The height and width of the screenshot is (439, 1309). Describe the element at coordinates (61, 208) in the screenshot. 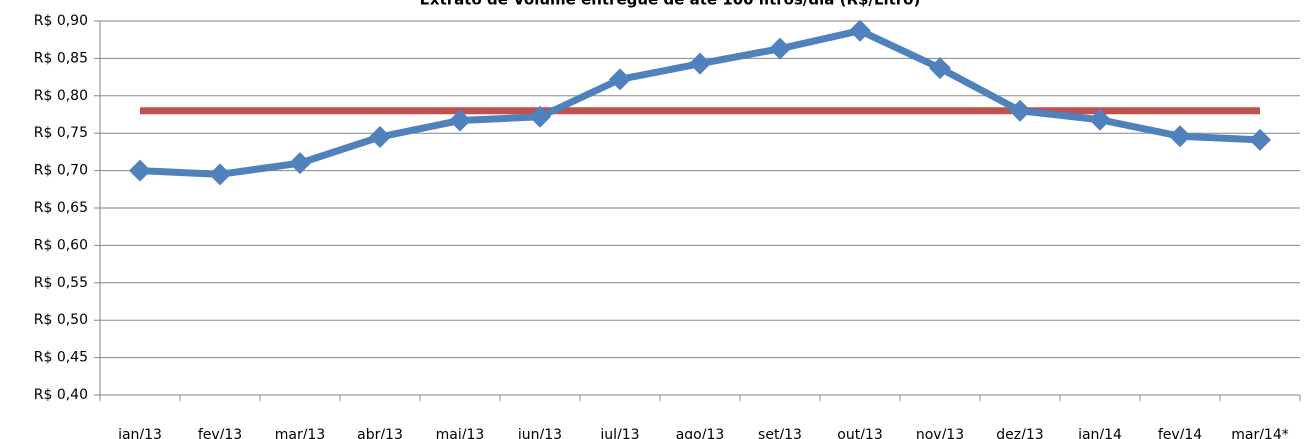

I see `y-tick-label: R$ 0,65` at that location.